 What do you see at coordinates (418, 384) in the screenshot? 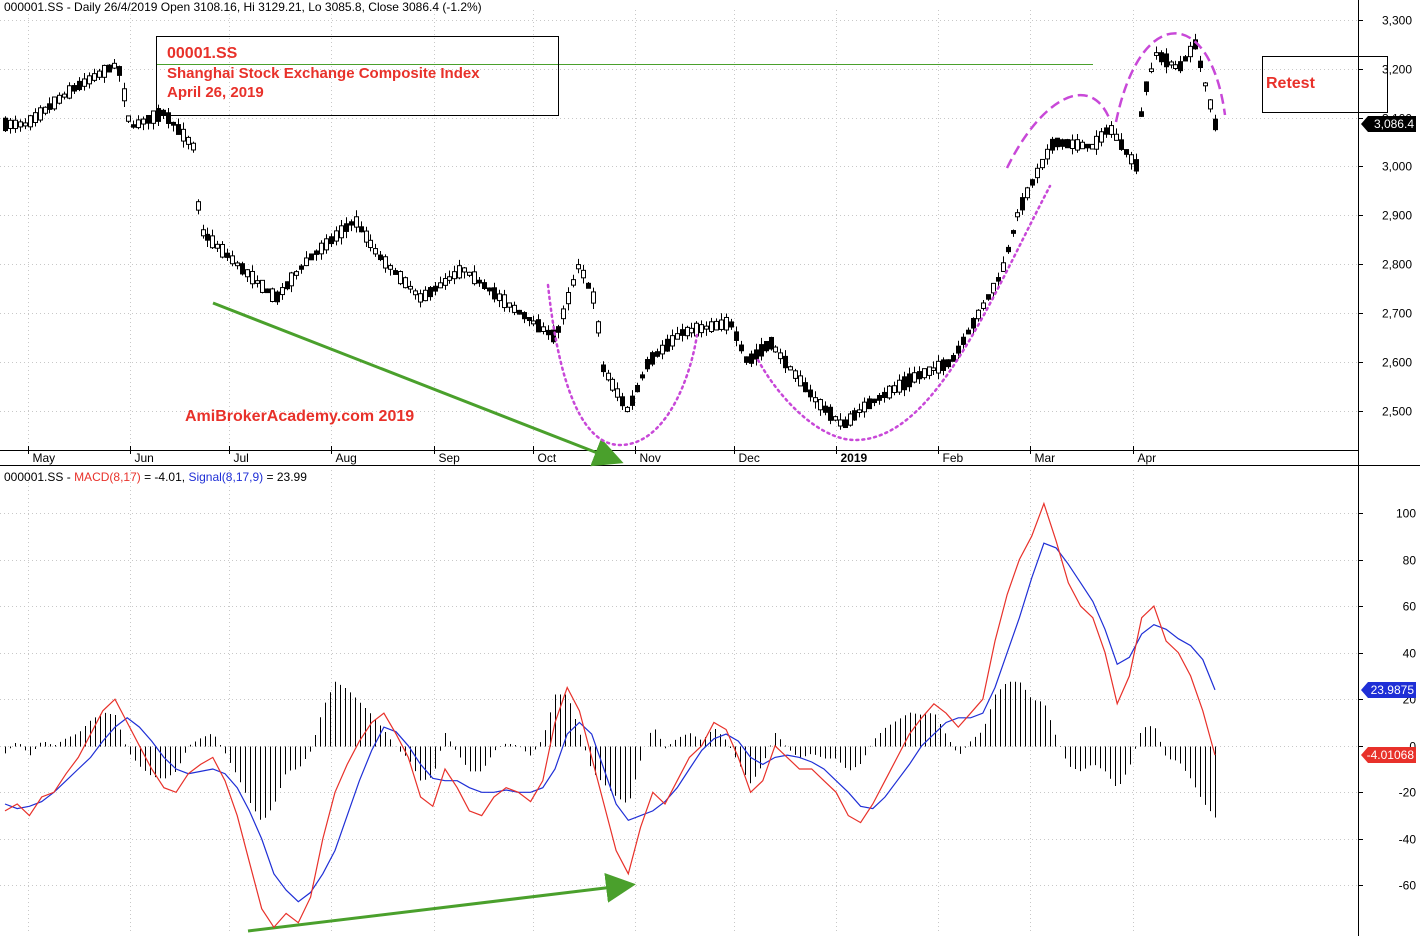
I see `price-downtrend-arrow` at bounding box center [418, 384].